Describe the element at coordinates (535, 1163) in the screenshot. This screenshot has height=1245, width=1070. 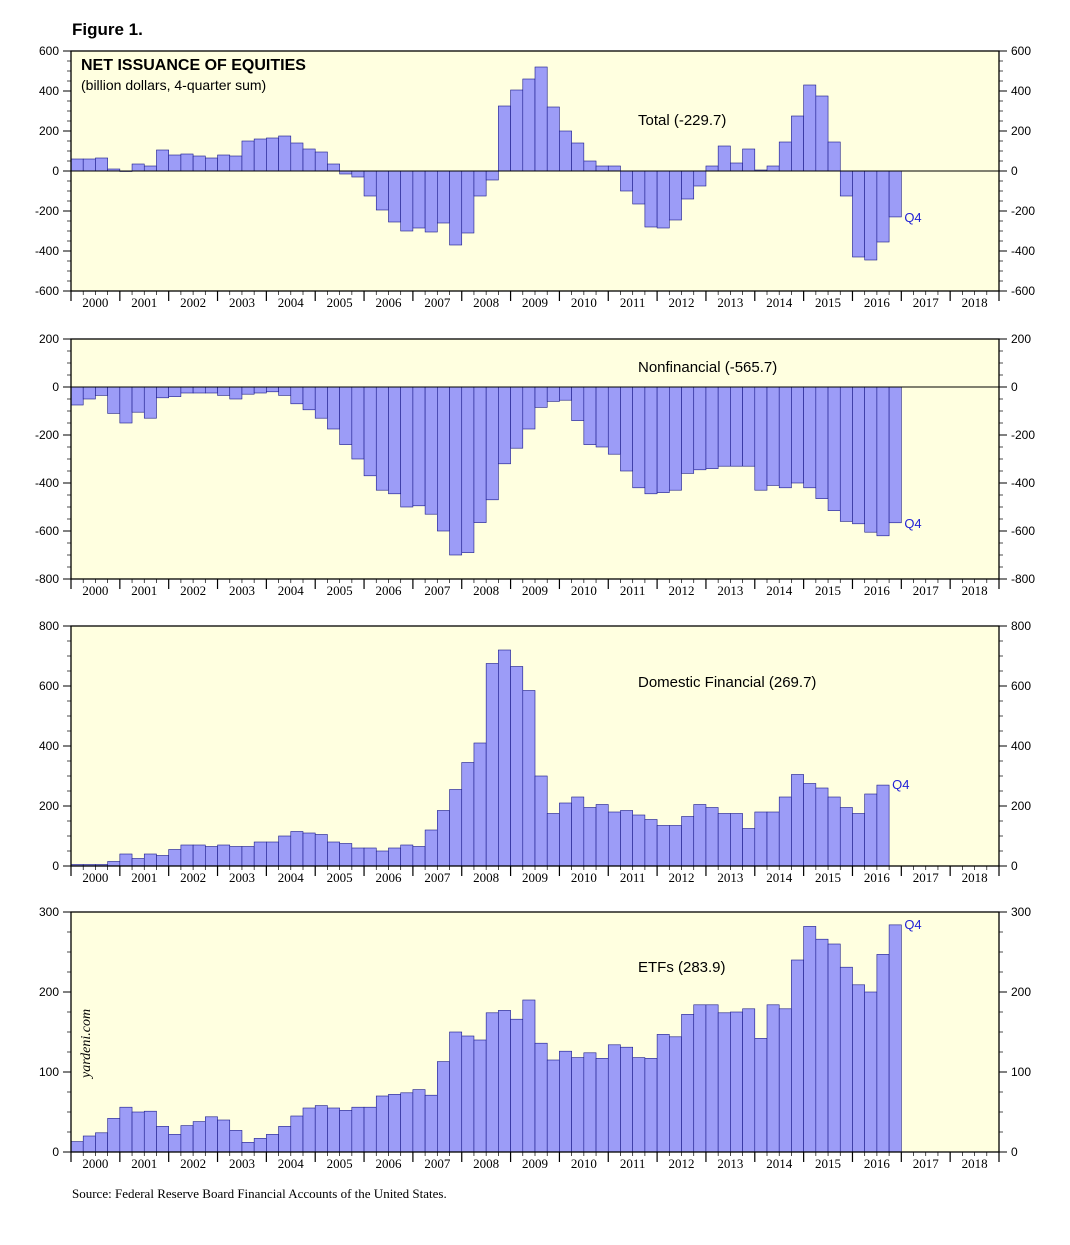
I see `x-tick-label: 2009` at that location.